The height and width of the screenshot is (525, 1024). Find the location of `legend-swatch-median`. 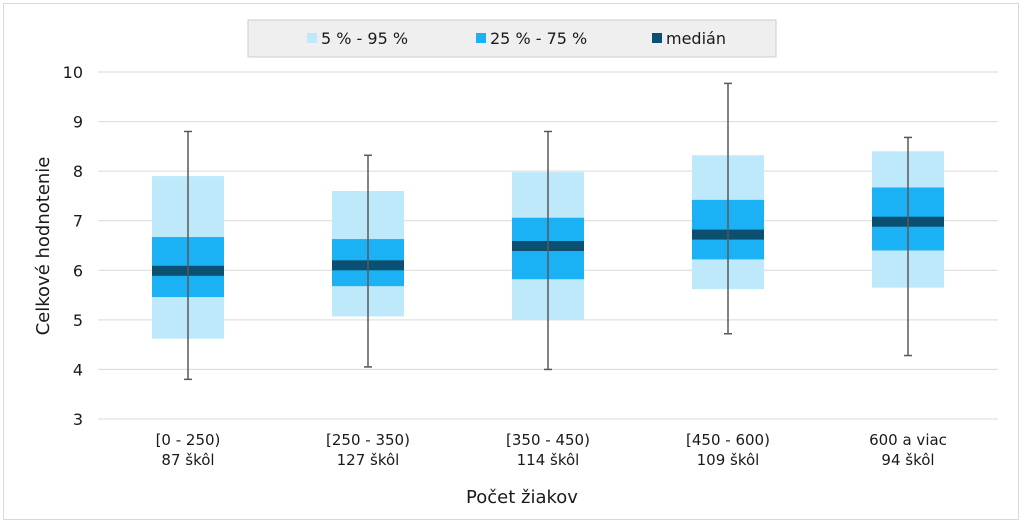

legend-swatch-median is located at coordinates (657, 38).